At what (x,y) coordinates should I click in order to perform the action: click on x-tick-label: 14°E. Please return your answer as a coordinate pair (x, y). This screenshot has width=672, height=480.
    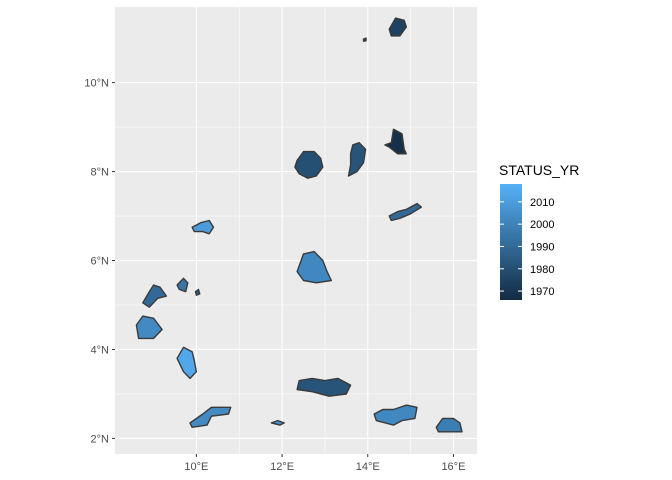
    Looking at the image, I should click on (368, 467).